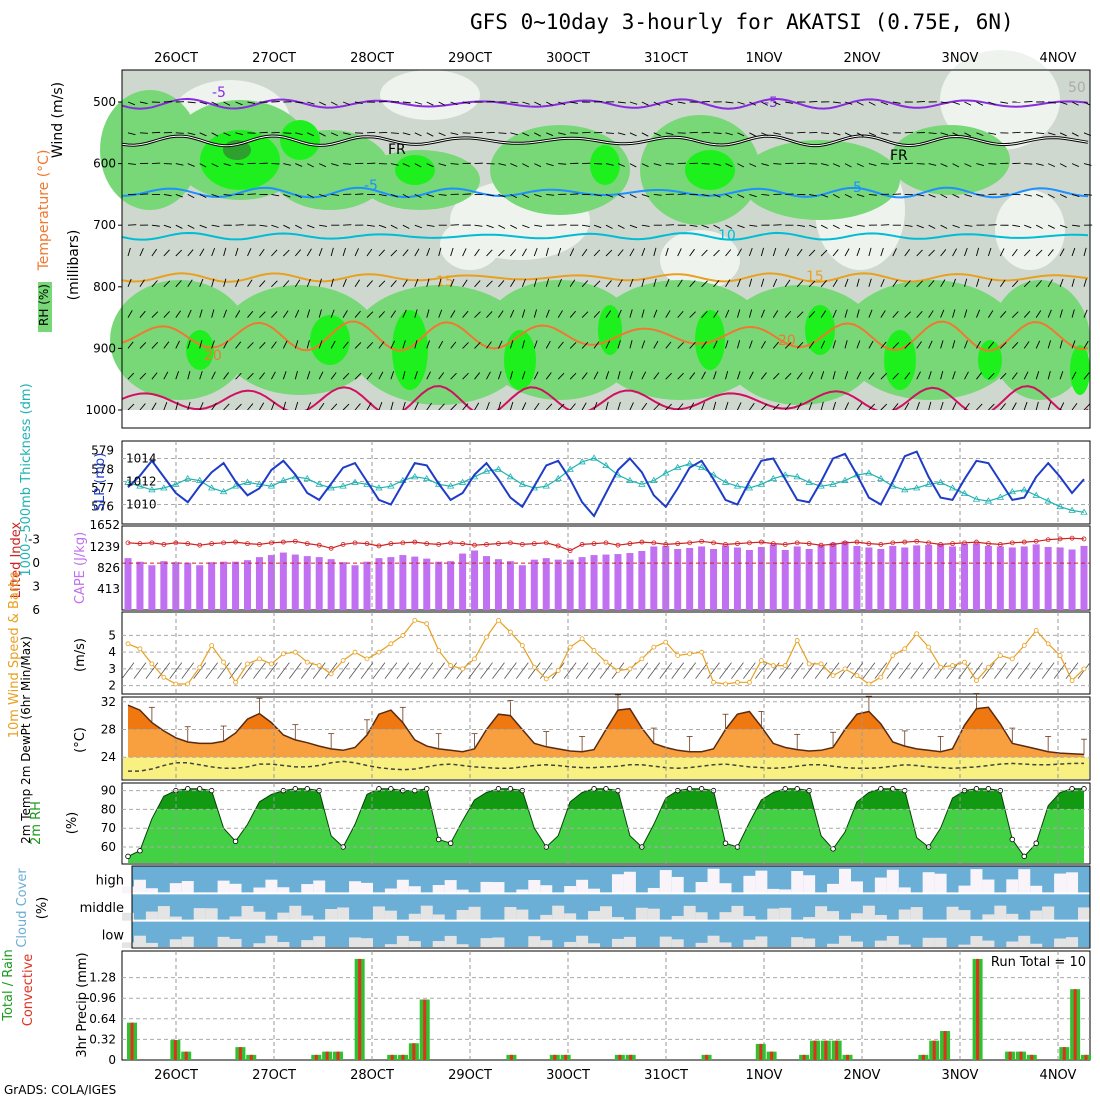  I want to click on li-tick-label: 3, so click(36, 587).